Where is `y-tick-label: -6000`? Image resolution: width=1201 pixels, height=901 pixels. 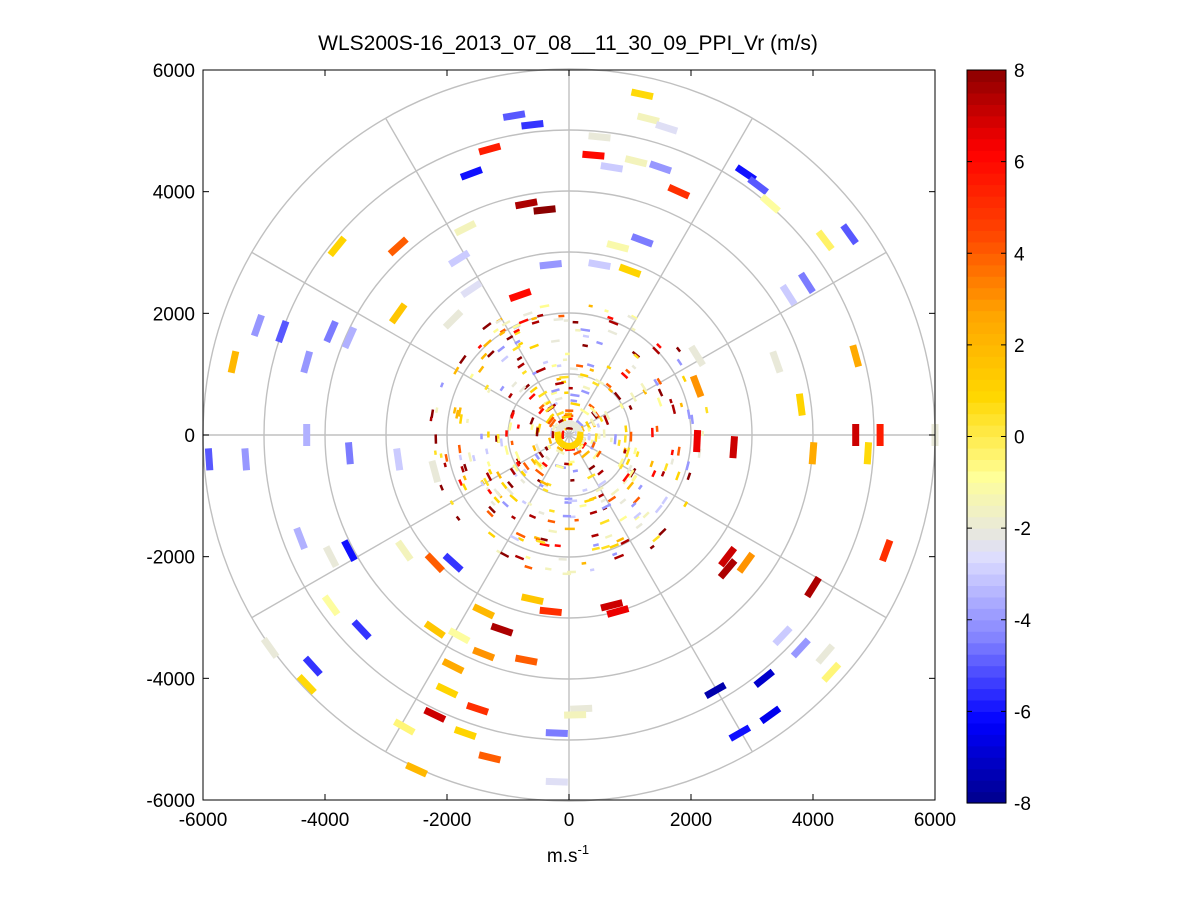 y-tick-label: -6000 is located at coordinates (170, 801).